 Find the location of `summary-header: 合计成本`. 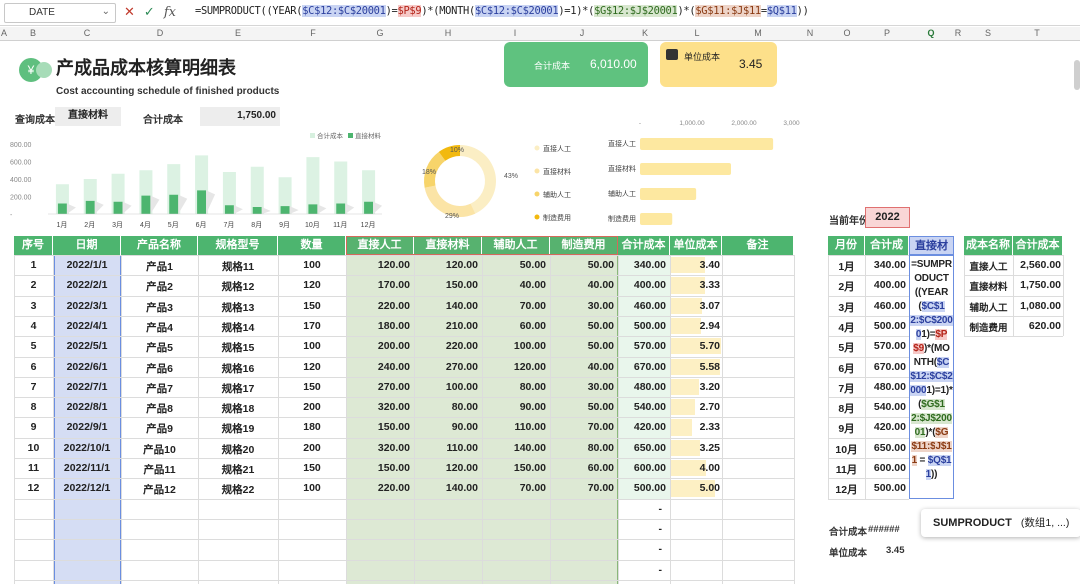

summary-header: 合计成本 is located at coordinates (1037, 245).